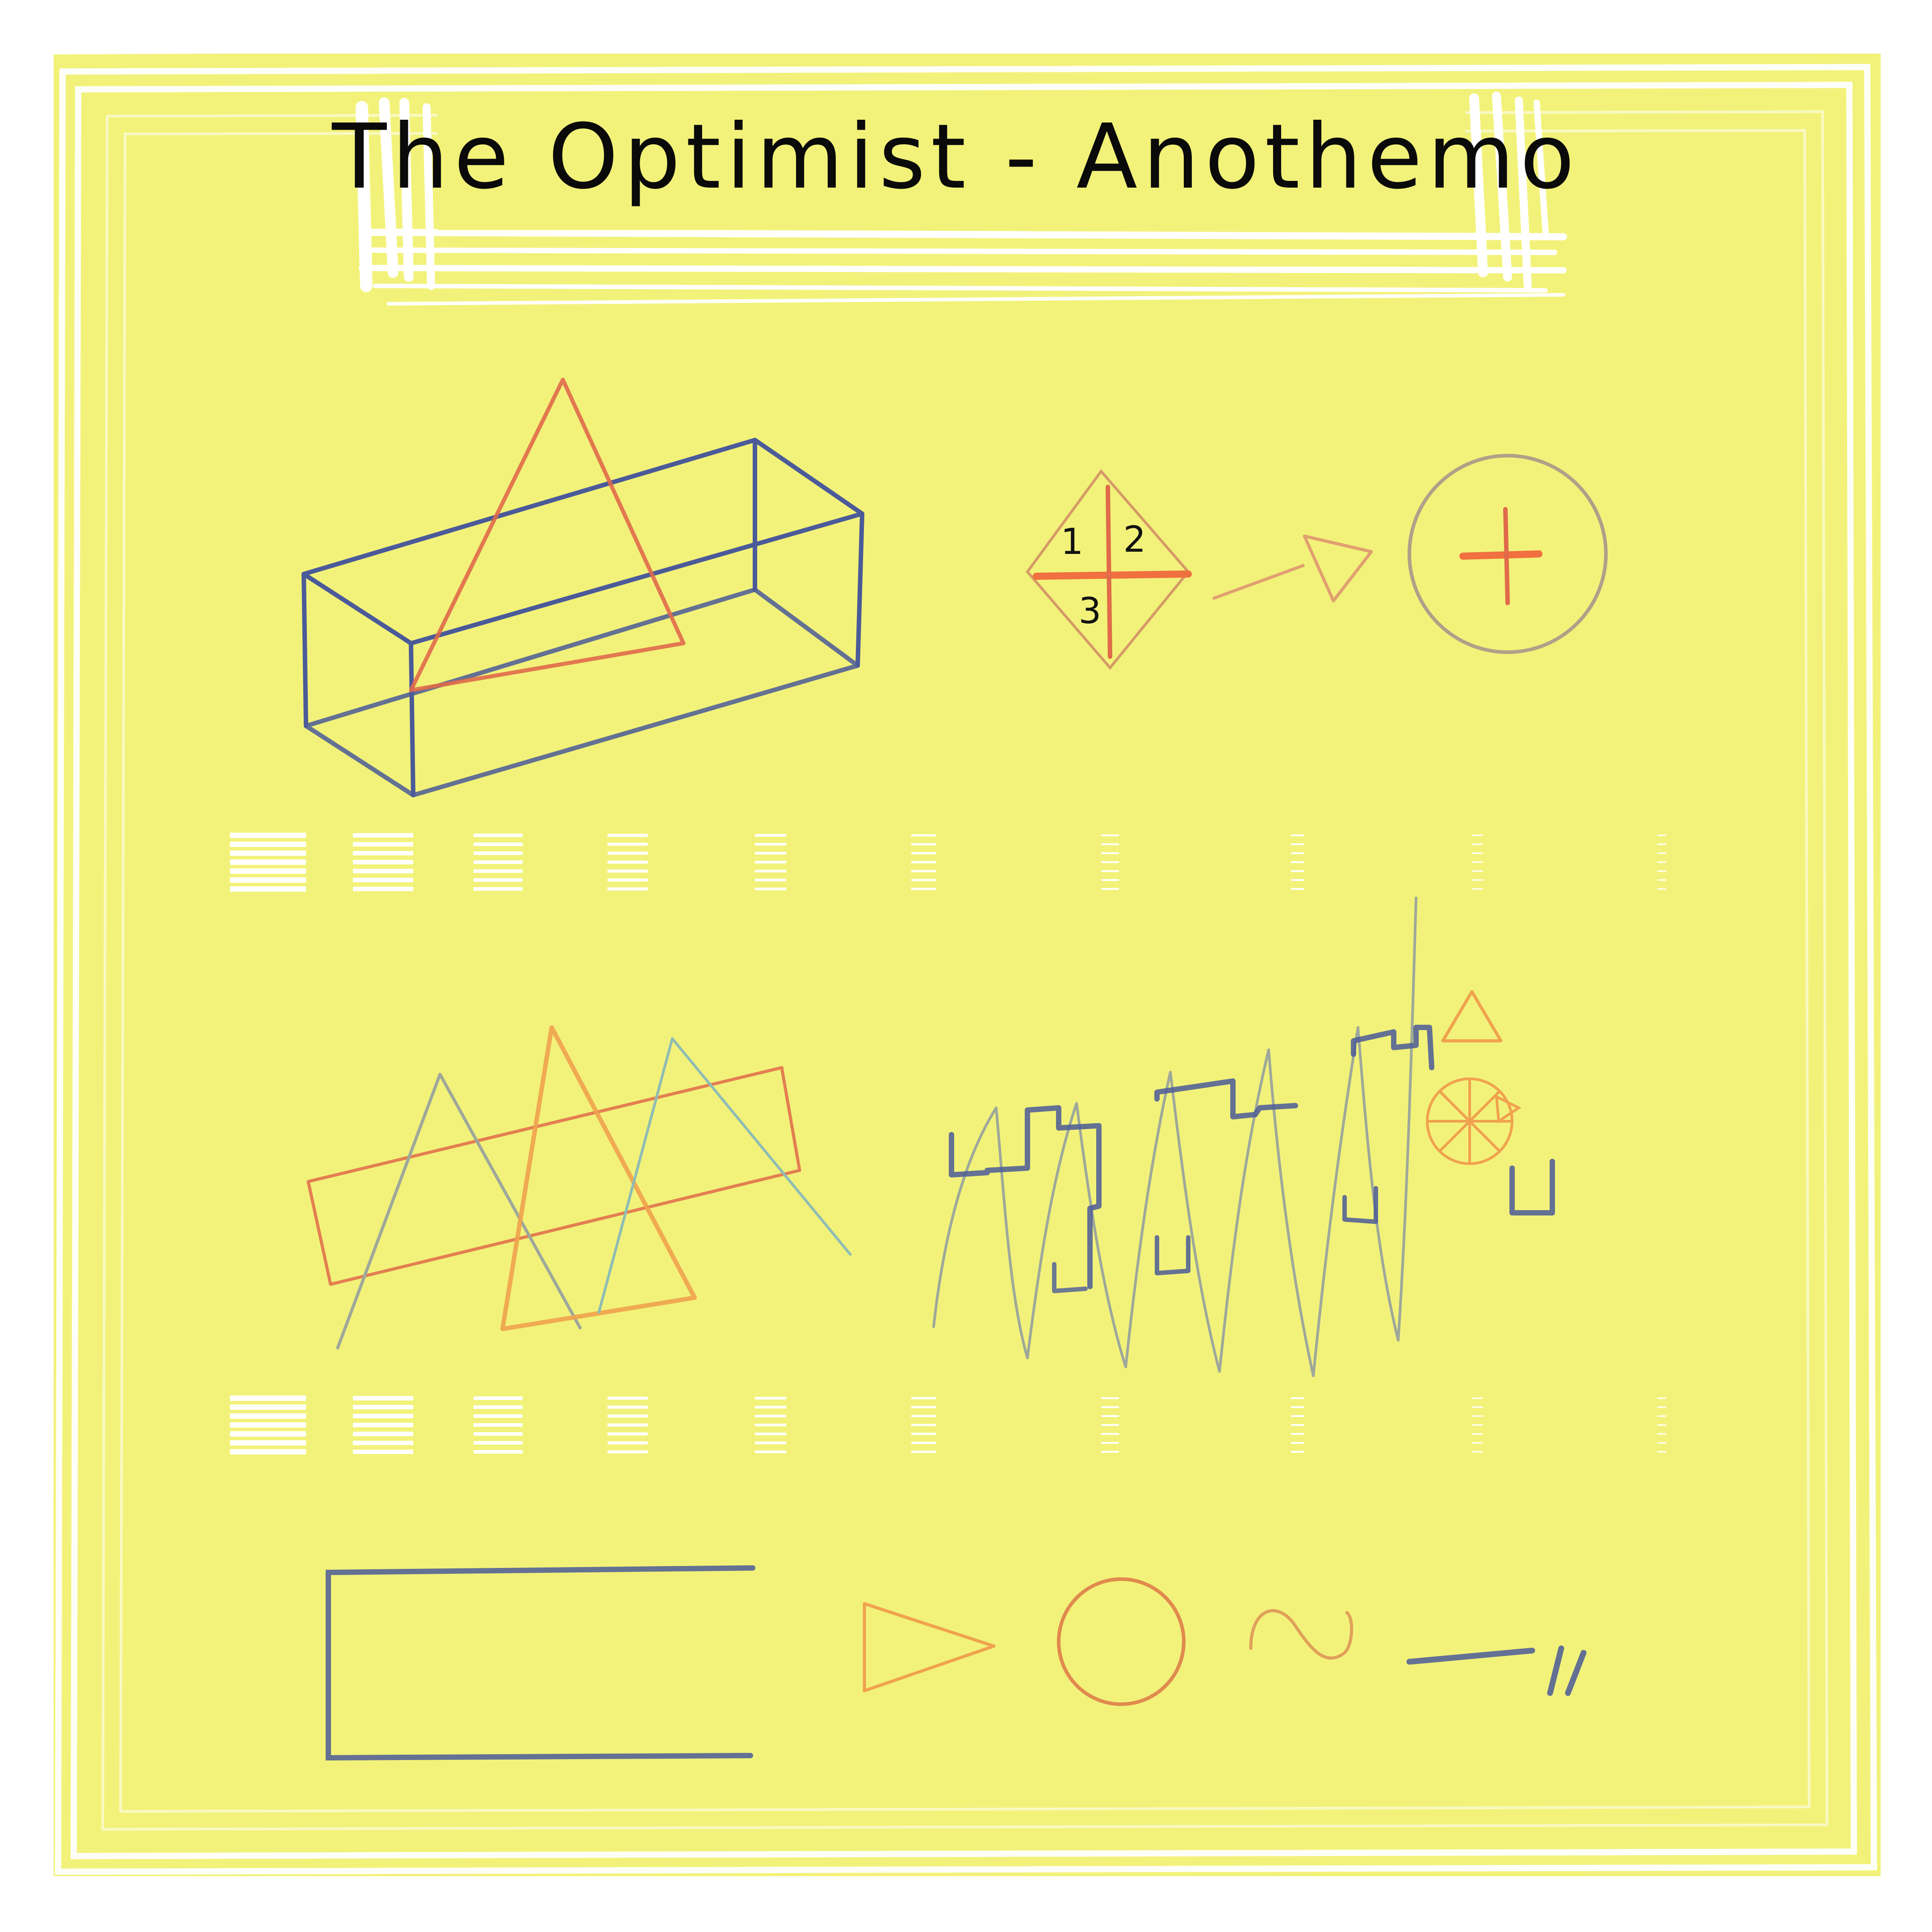  I want to click on play-triangle-icon, so click(929, 1647).